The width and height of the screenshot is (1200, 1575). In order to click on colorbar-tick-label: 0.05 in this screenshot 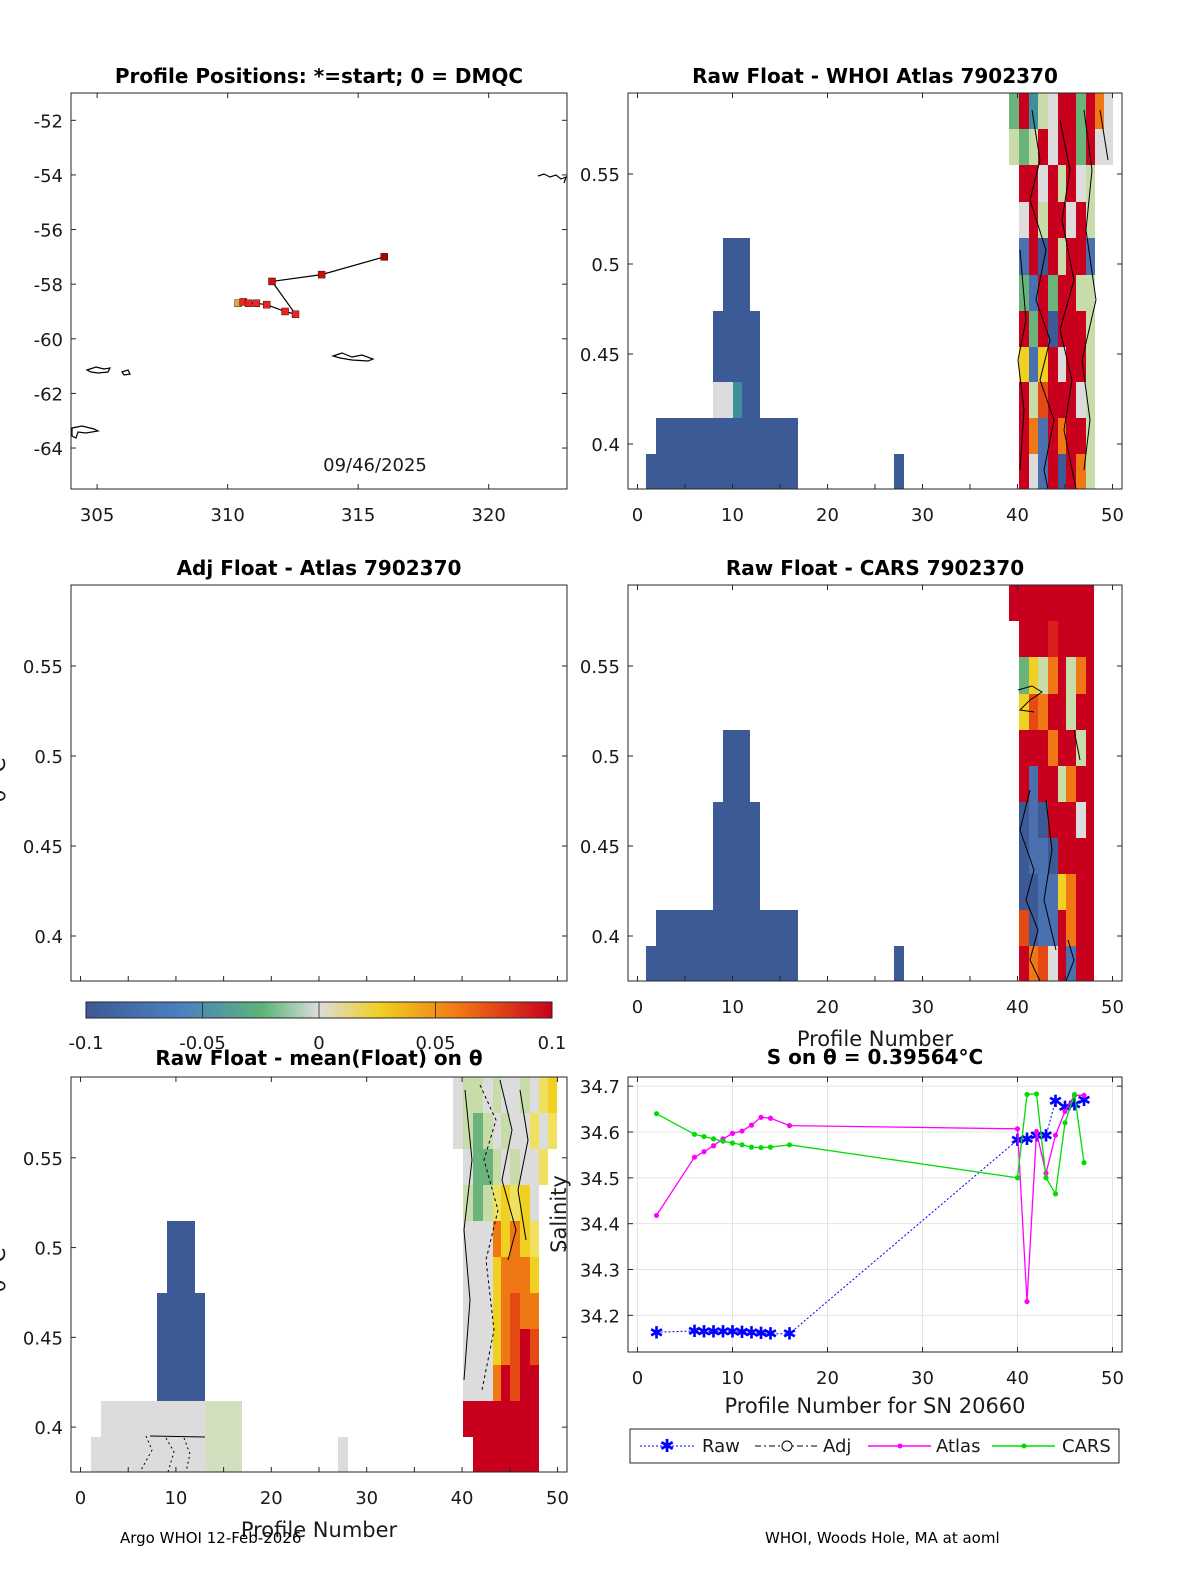, I will do `click(435, 1043)`.